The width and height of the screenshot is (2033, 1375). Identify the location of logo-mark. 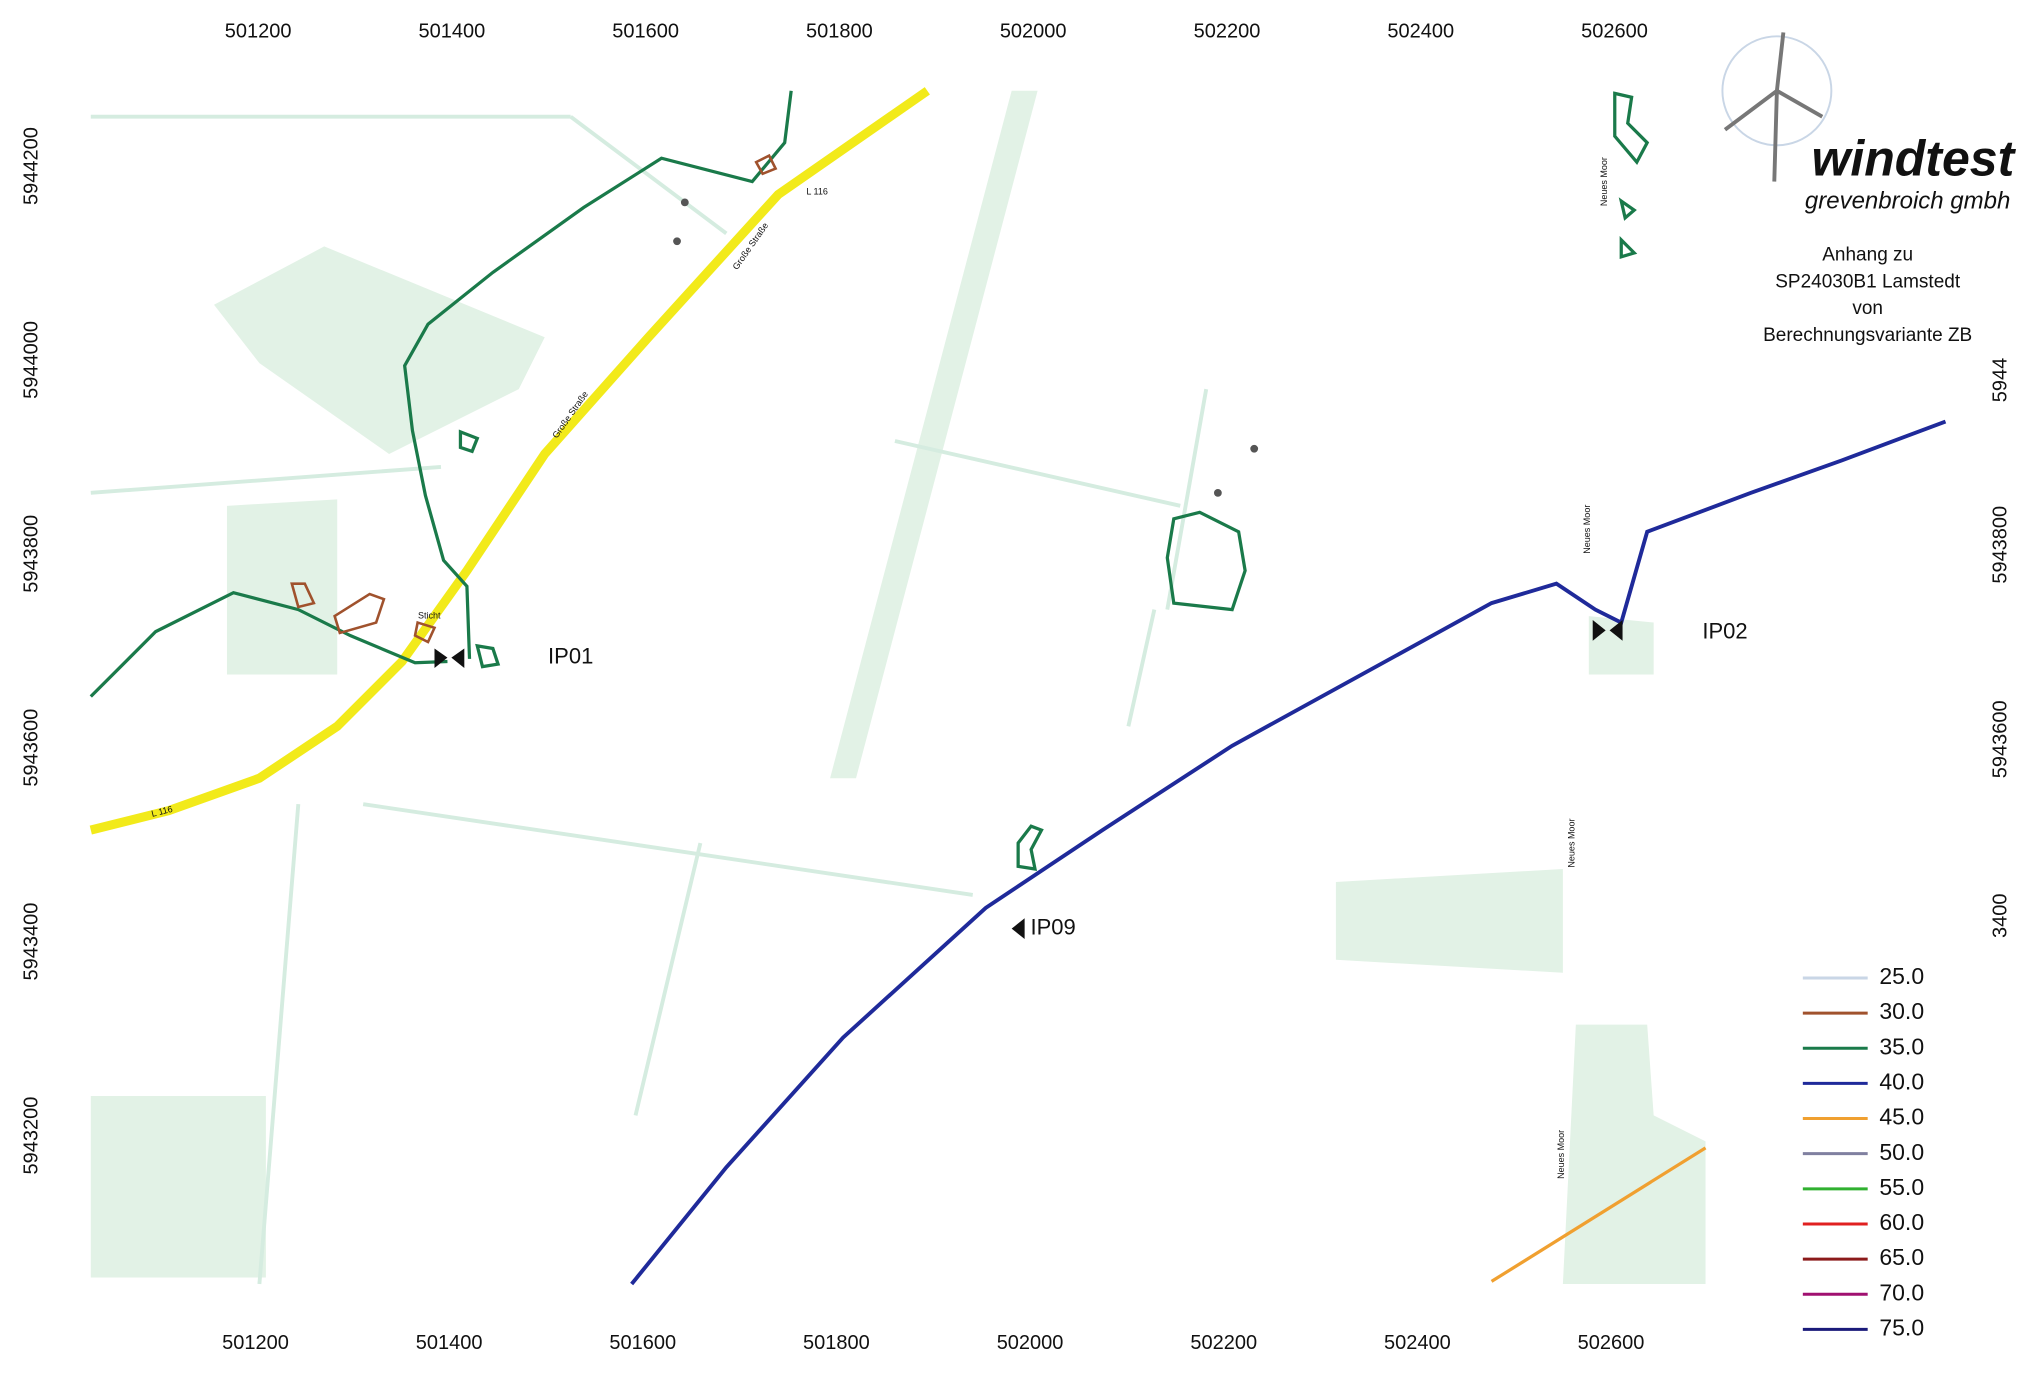
(1777, 107).